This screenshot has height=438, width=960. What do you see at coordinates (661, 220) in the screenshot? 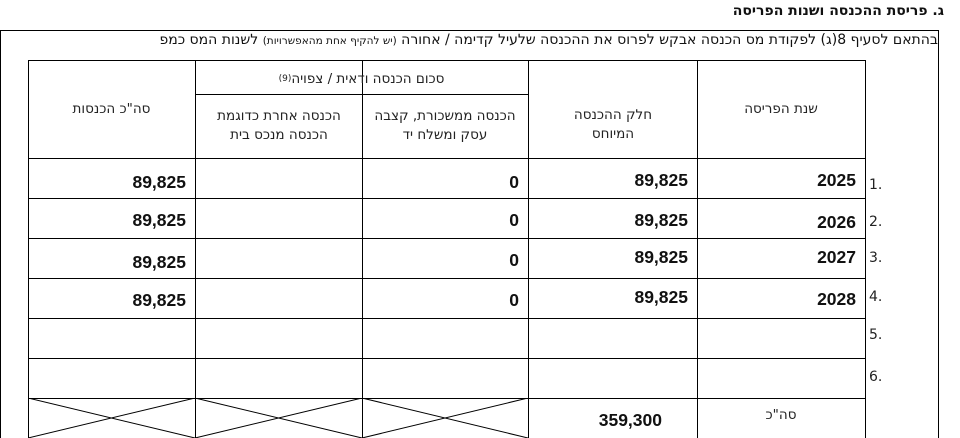
I see `row-2-attributed: 89,825` at bounding box center [661, 220].